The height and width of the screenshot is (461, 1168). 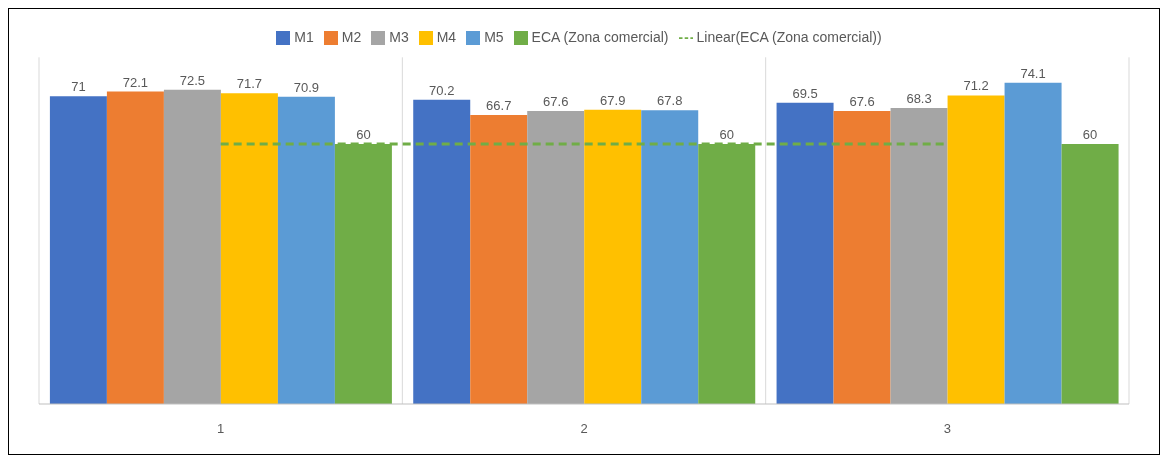 I want to click on x-tick-label: 2, so click(x=584, y=429).